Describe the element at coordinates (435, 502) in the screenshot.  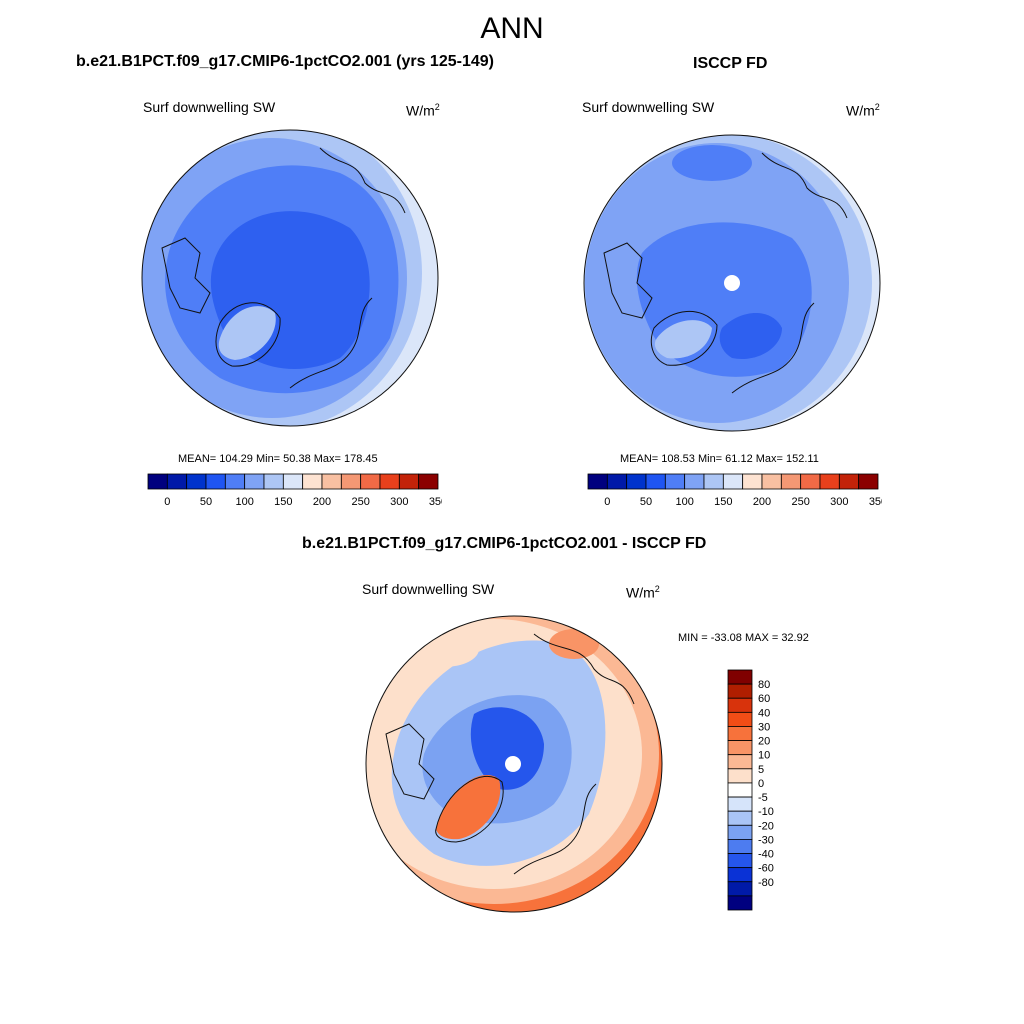
I see `model-colorbar-tick-label: 350` at that location.